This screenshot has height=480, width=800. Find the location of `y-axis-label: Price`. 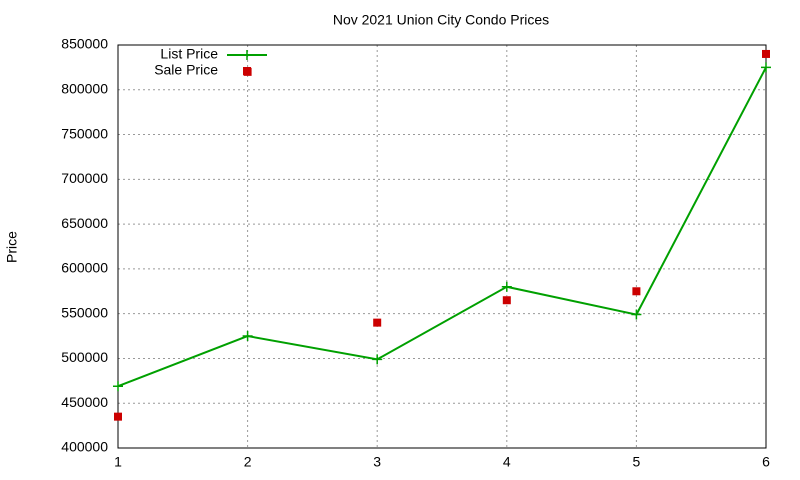

y-axis-label: Price is located at coordinates (12, 247).